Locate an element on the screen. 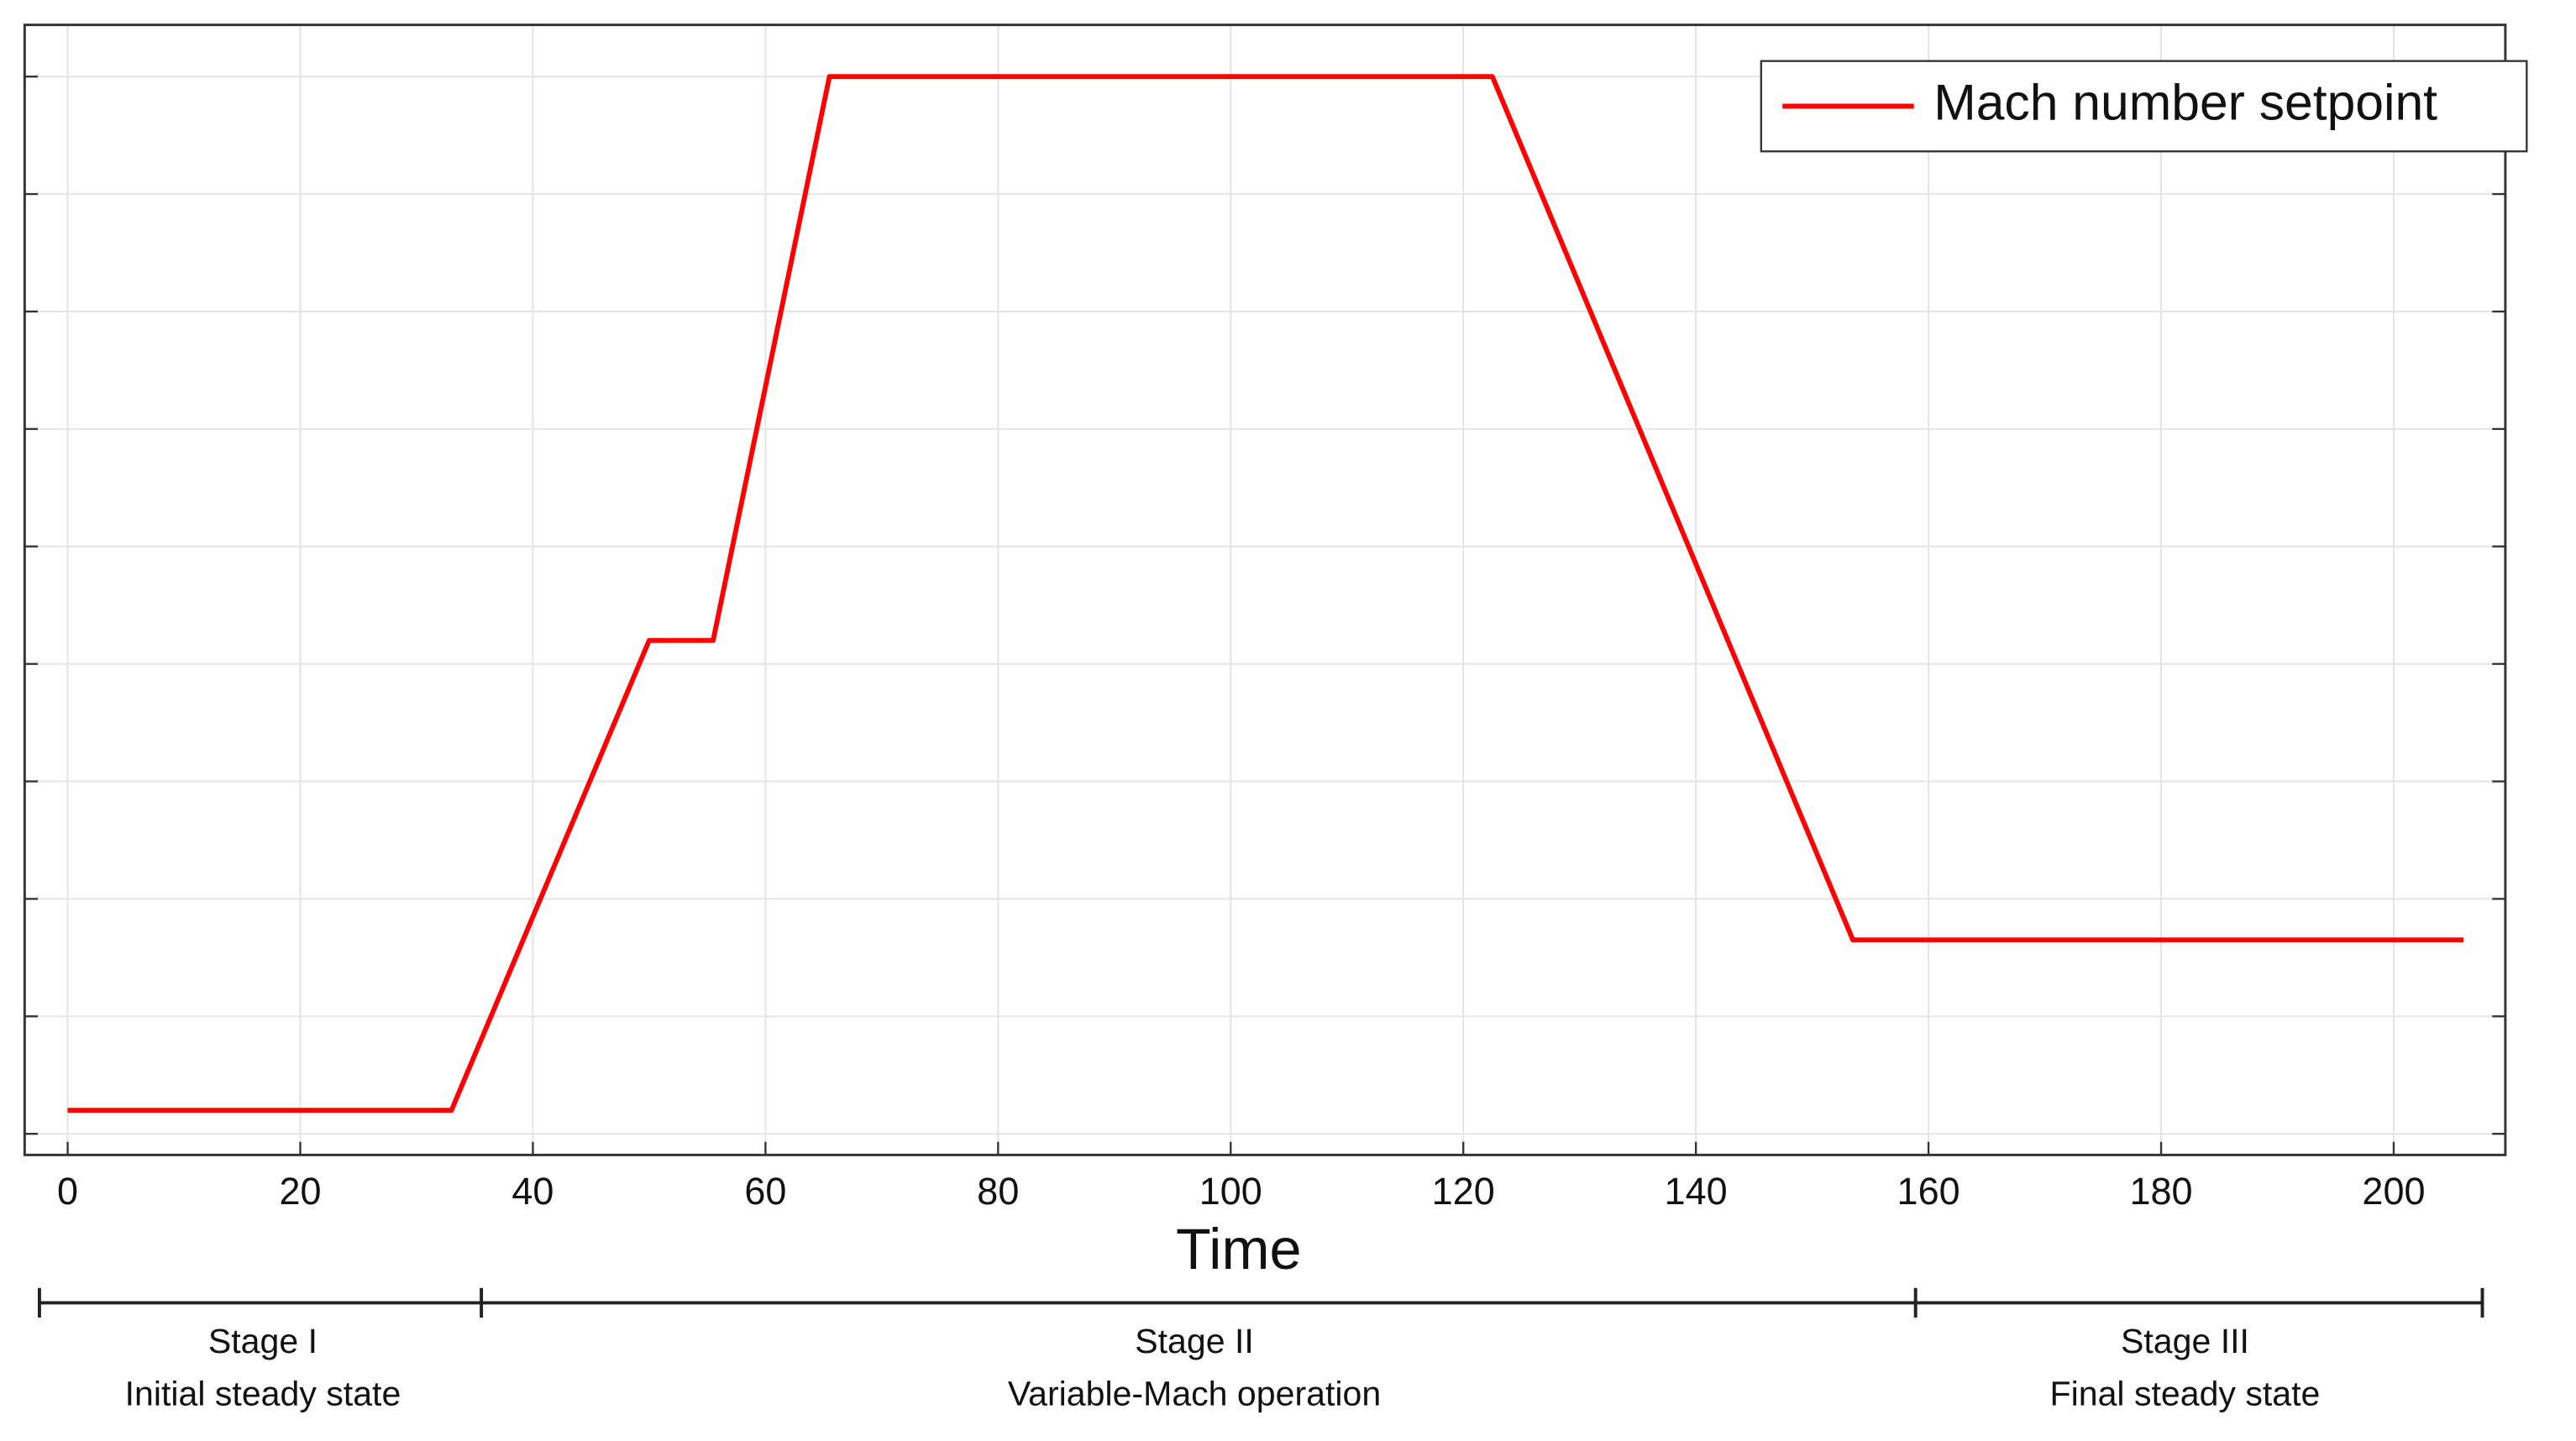 Image resolution: width=2576 pixels, height=1441 pixels. x-tick-label: 40 is located at coordinates (532, 1191).